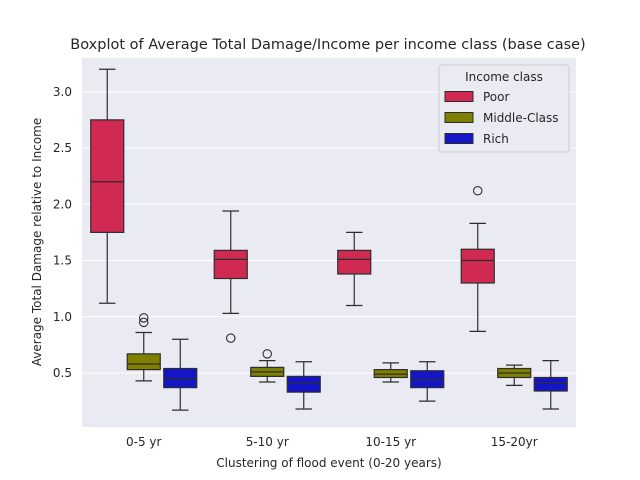 This screenshot has width=640, height=480. Describe the element at coordinates (496, 97) in the screenshot. I see `legend-label: Poor` at that location.